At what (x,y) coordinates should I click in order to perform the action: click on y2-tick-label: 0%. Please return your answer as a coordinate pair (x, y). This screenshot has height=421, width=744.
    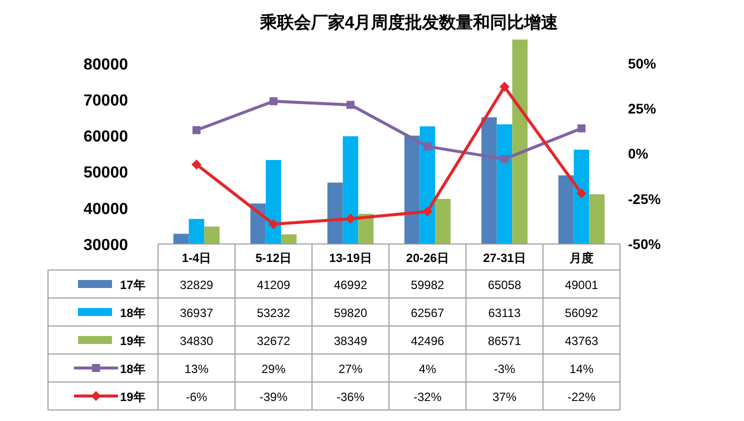
    Looking at the image, I should click on (638, 154).